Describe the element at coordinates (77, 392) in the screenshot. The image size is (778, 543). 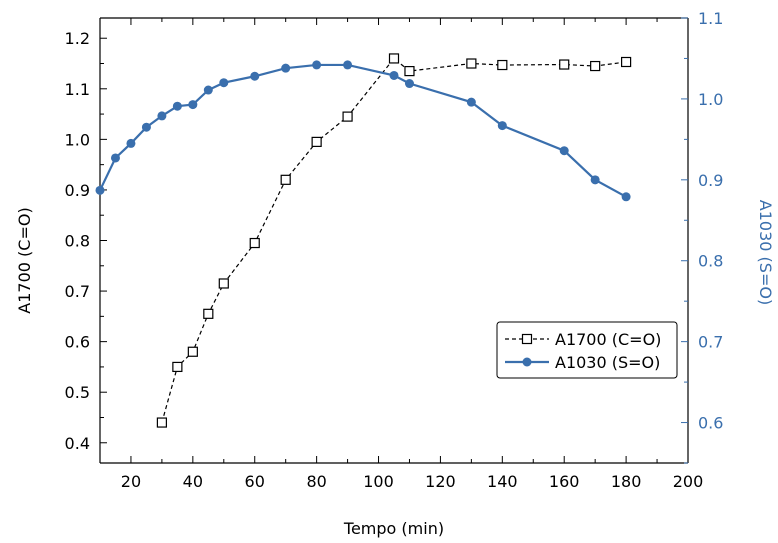
I see `left-y-tick-label: 0.5` at that location.